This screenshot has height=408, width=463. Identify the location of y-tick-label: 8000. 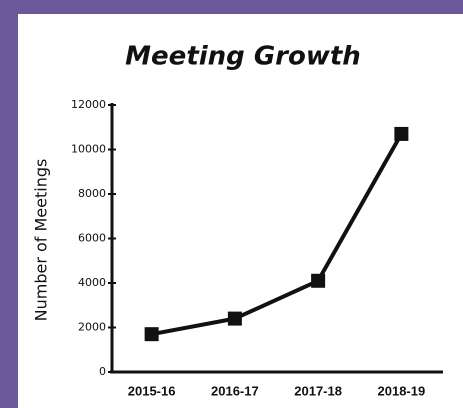
(92, 193).